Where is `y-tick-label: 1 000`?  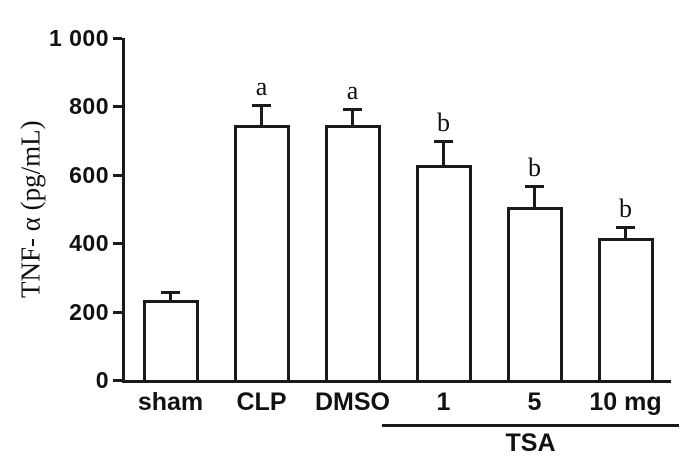 y-tick-label: 1 000 is located at coordinates (78, 38).